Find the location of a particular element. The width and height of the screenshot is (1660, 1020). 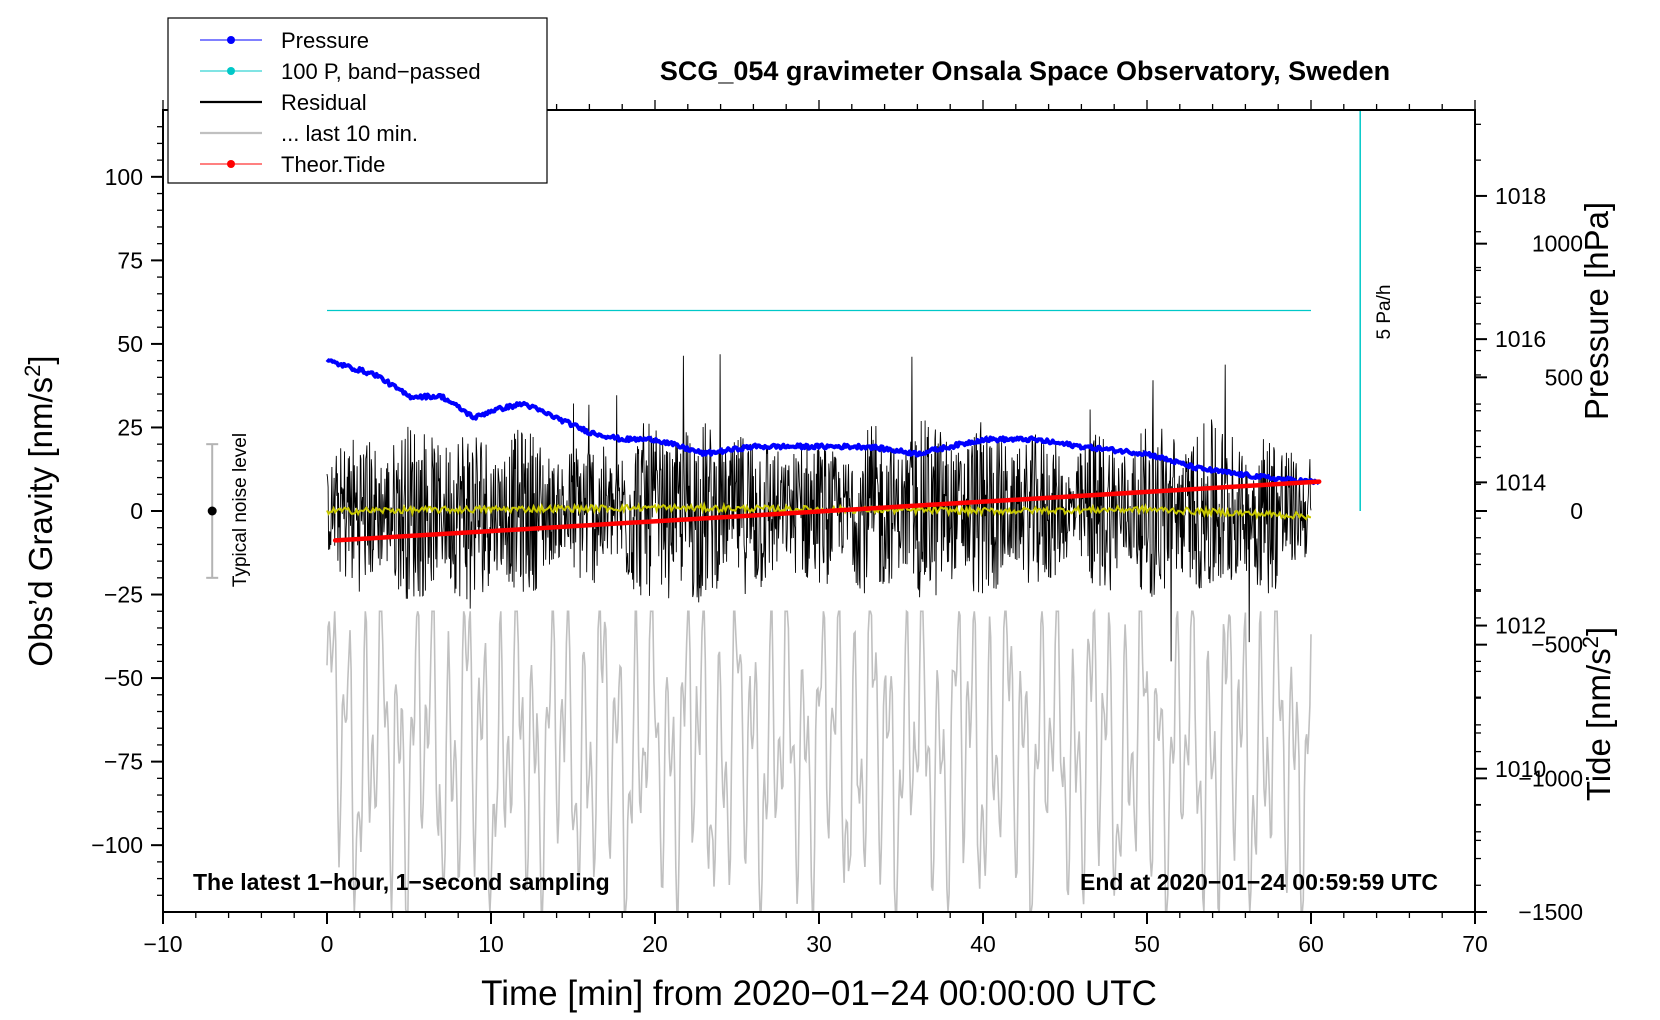

y-left-tick-label: 75 is located at coordinates (130, 260).